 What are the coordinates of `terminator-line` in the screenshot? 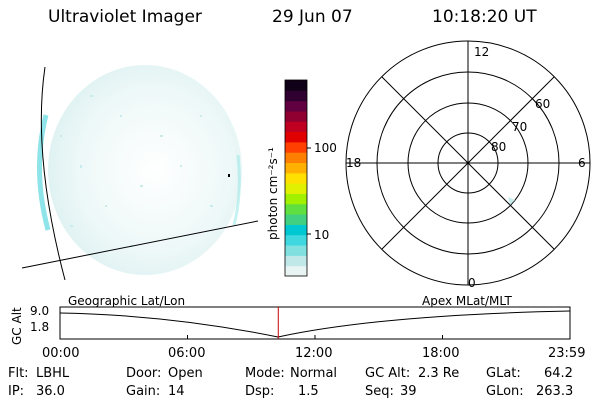 It's located at (53, 173).